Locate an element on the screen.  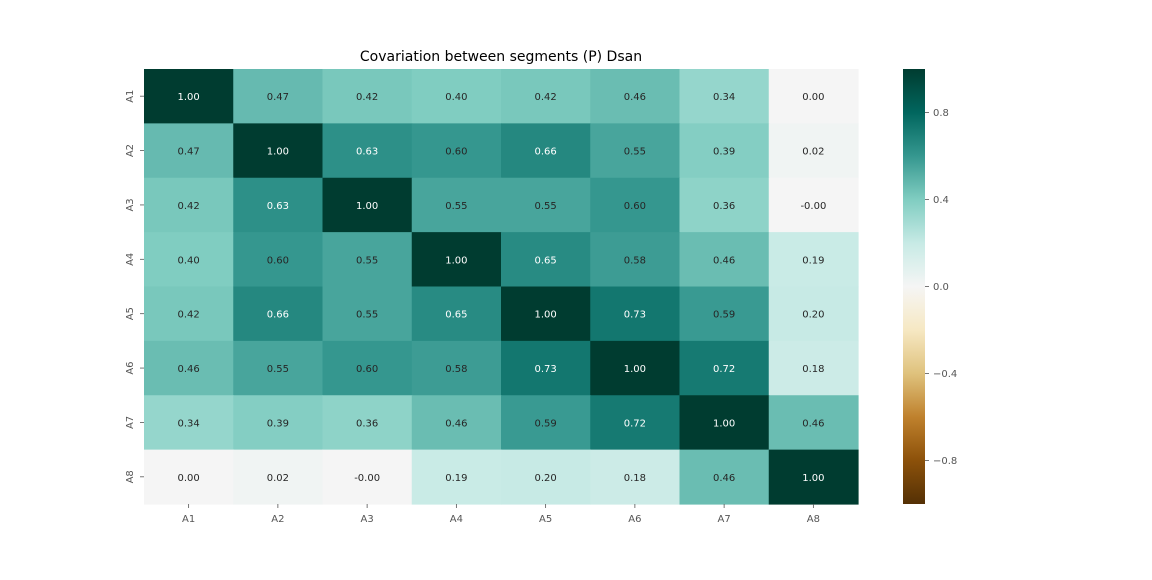
colorbar-gradient is located at coordinates (914, 286).